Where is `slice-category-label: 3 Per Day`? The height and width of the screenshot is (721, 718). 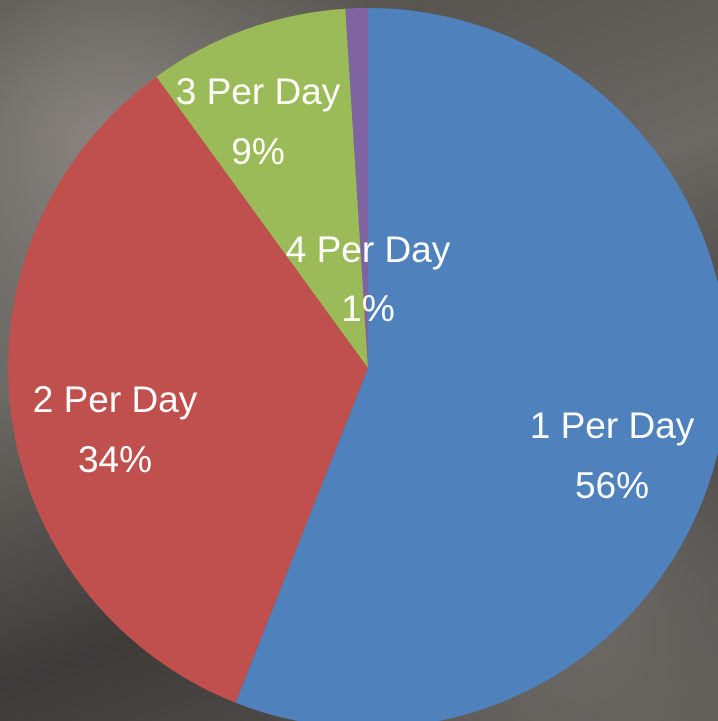
slice-category-label: 3 Per Day is located at coordinates (258, 91).